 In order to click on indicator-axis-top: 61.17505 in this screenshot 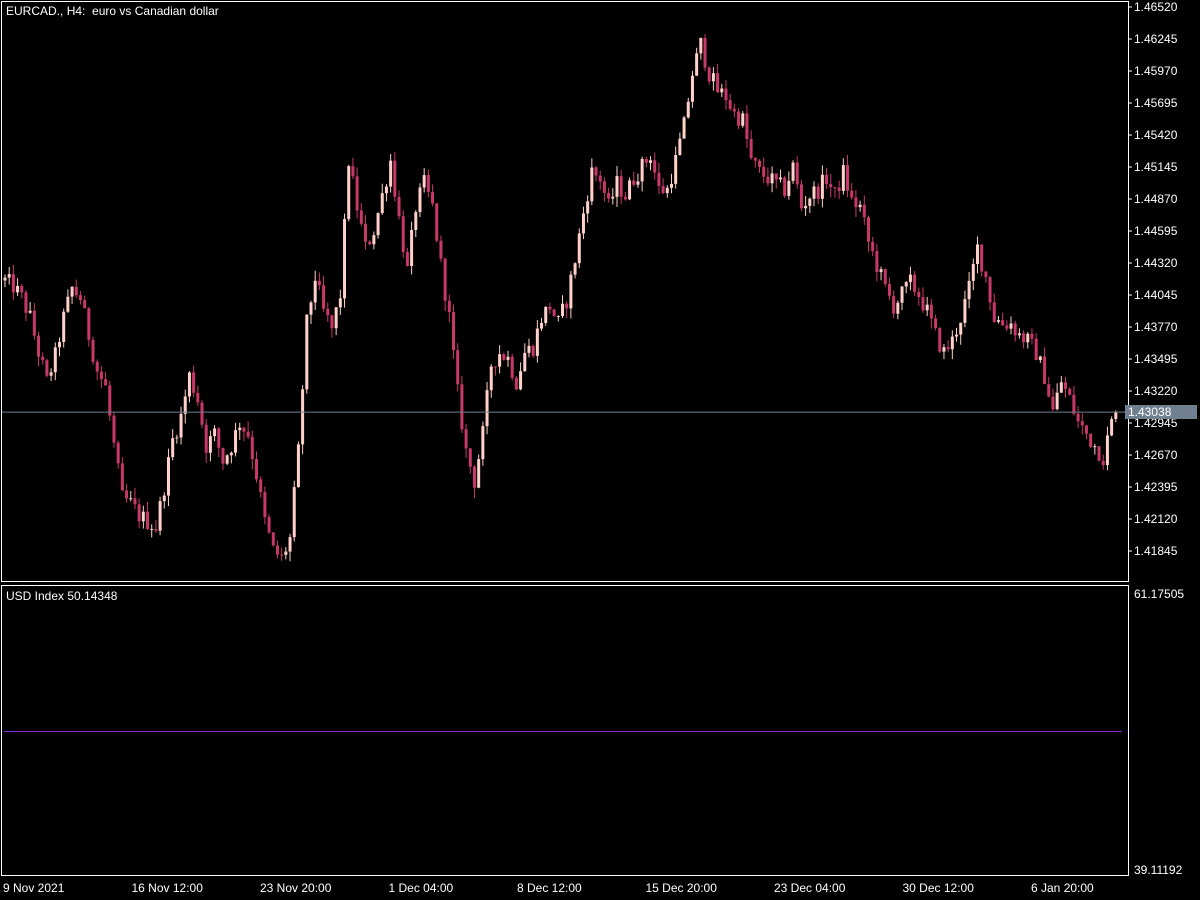, I will do `click(1159, 594)`.